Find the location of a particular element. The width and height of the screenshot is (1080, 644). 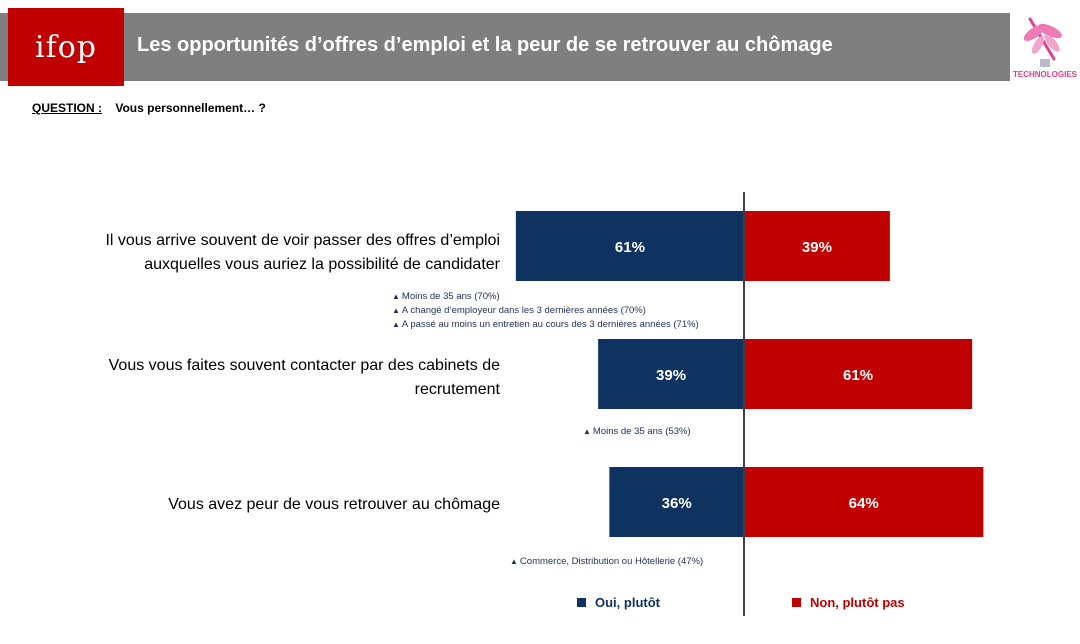

legend-label-oui: Oui, plutôt is located at coordinates (627, 602).